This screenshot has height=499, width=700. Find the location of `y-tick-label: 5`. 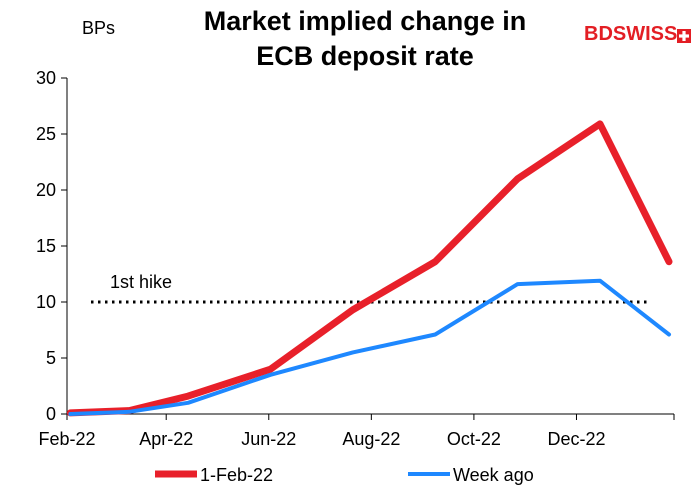

y-tick-label: 5 is located at coordinates (51, 358).